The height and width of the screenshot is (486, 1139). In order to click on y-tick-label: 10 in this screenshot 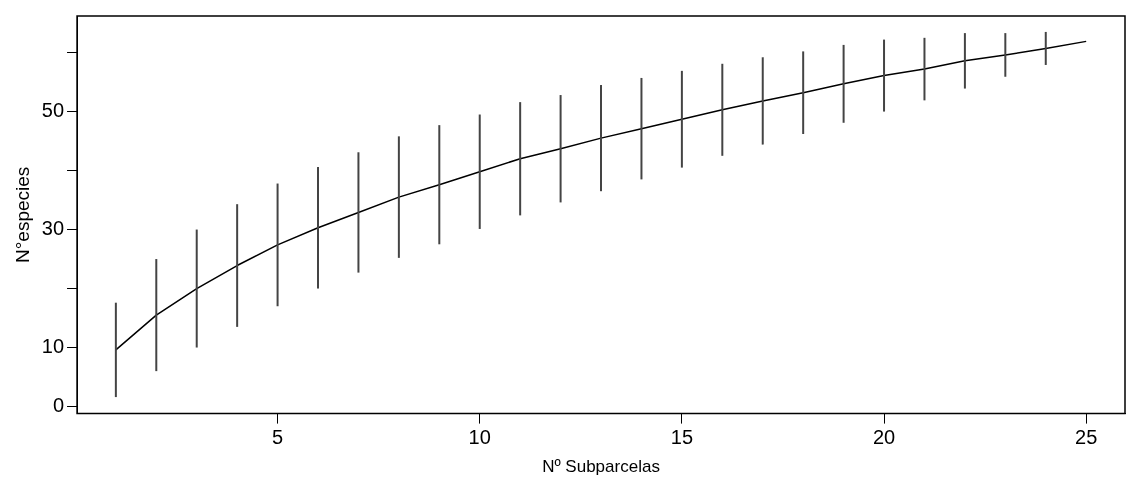, I will do `click(53, 346)`.